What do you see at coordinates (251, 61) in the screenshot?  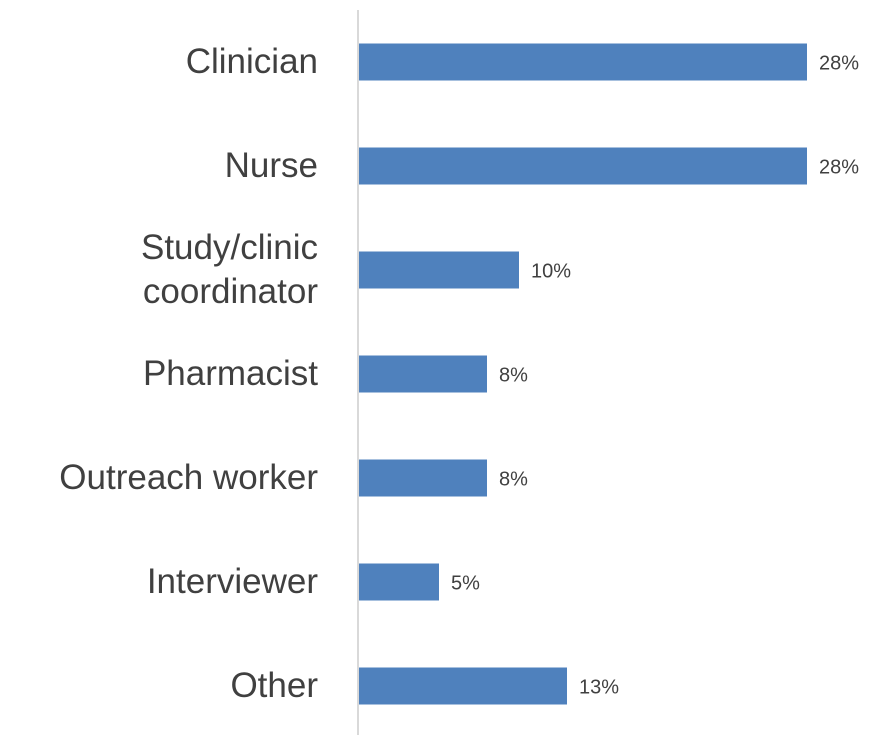 I see `category-label: Clinician` at bounding box center [251, 61].